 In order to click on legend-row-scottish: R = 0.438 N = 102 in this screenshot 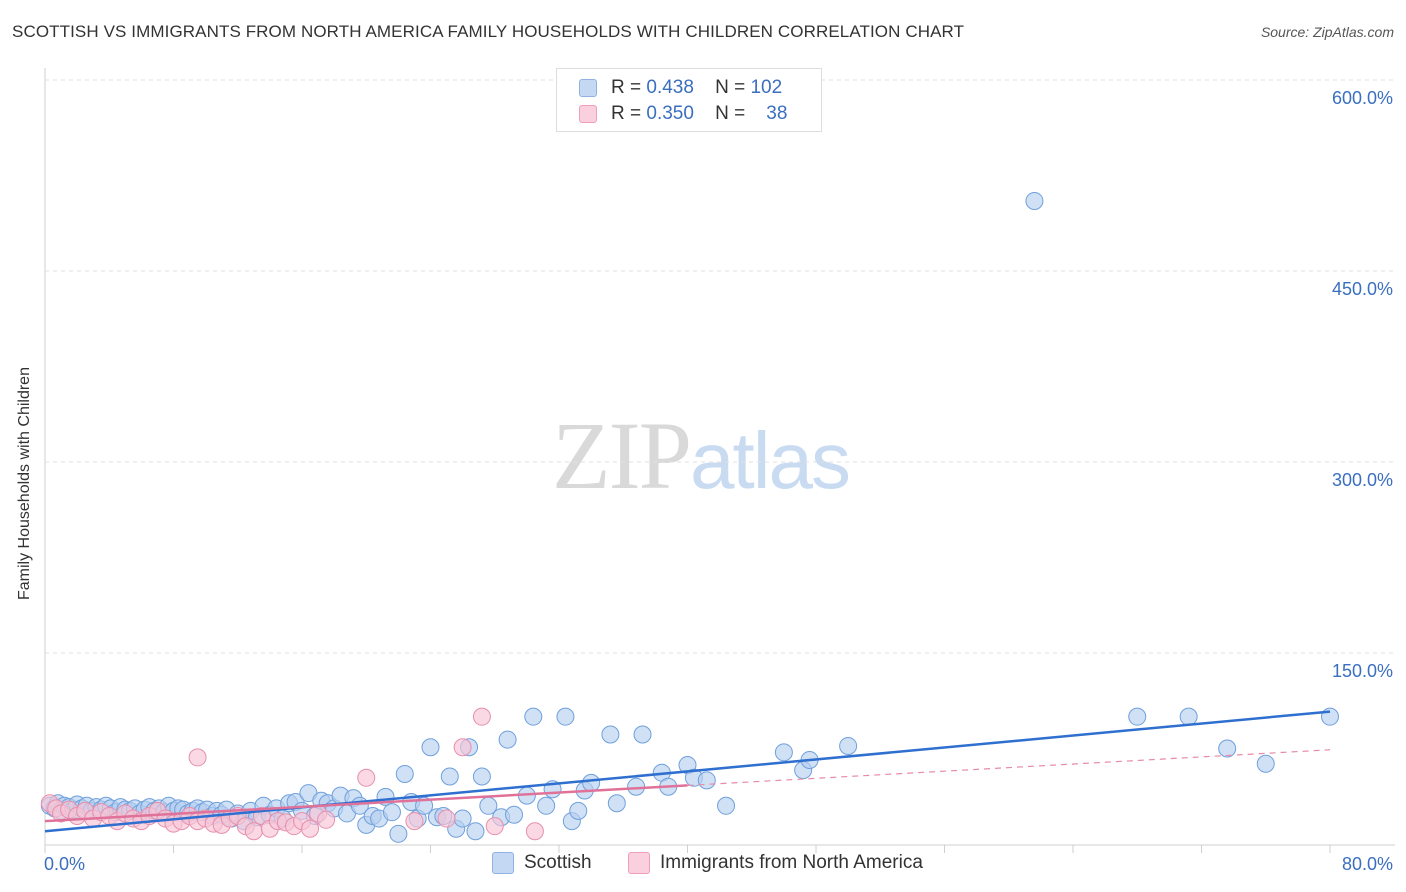, I will do `click(680, 88)`.